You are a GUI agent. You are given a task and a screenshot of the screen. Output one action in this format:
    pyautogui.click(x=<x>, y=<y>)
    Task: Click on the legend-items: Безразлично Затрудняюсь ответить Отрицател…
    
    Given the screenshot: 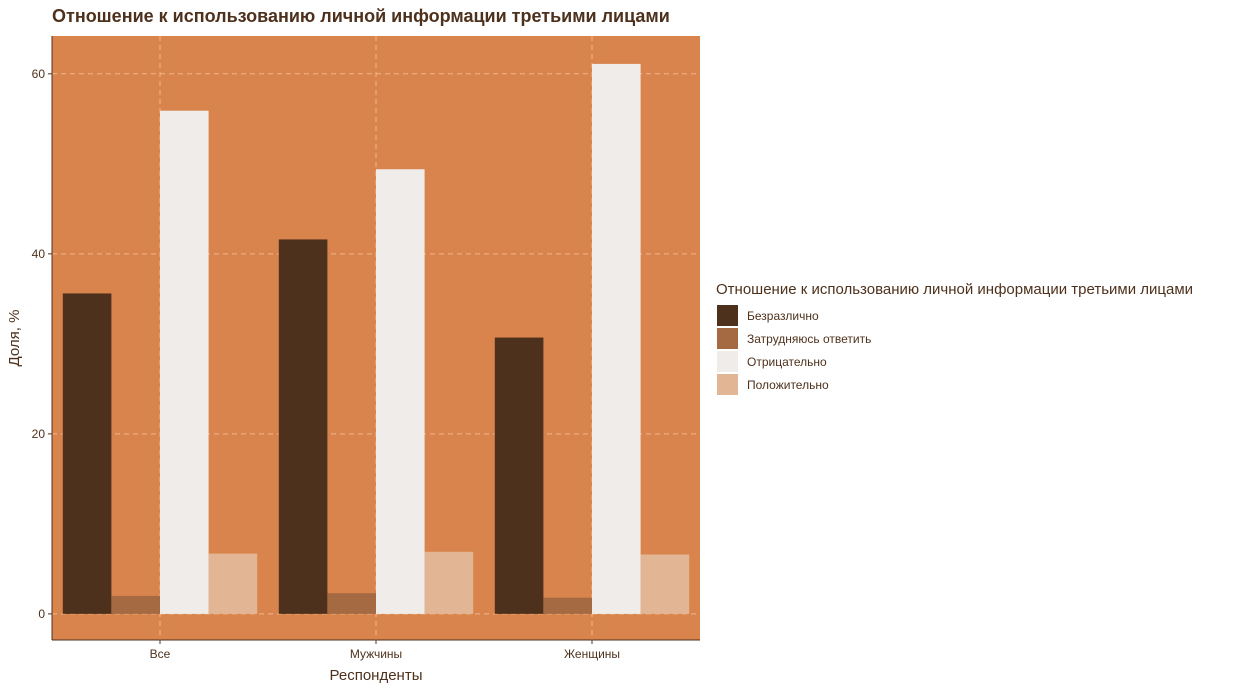 What is the action you would take?
    pyautogui.click(x=794, y=350)
    